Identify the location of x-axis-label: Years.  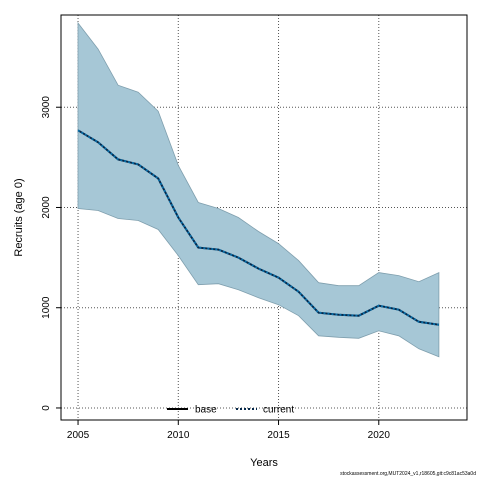
(264, 463).